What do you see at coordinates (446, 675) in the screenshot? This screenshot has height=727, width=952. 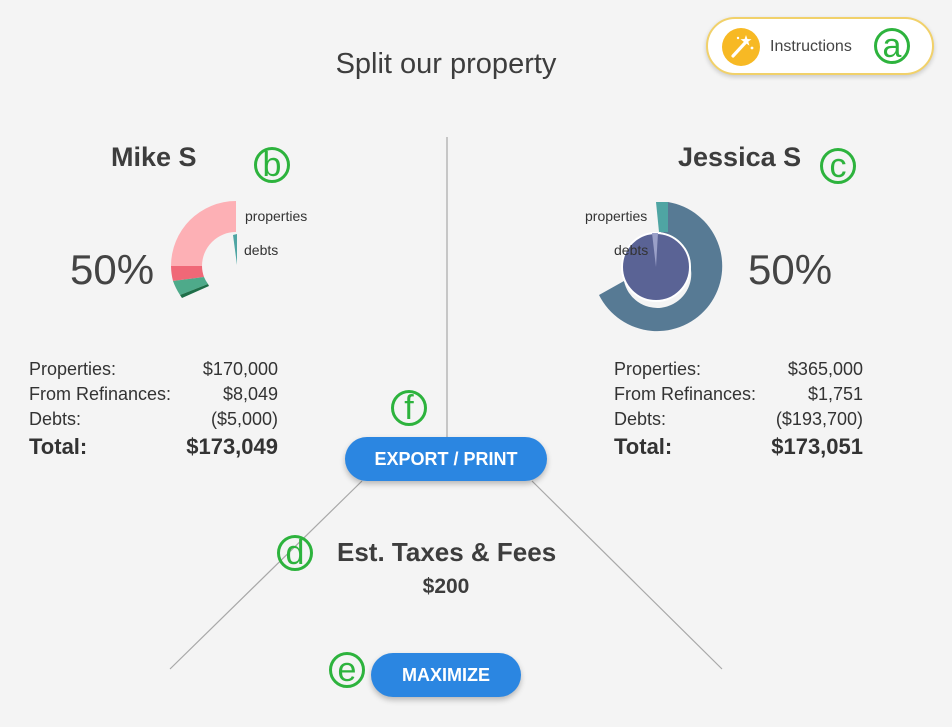 I see `maximize-button: MAXIMIZE` at bounding box center [446, 675].